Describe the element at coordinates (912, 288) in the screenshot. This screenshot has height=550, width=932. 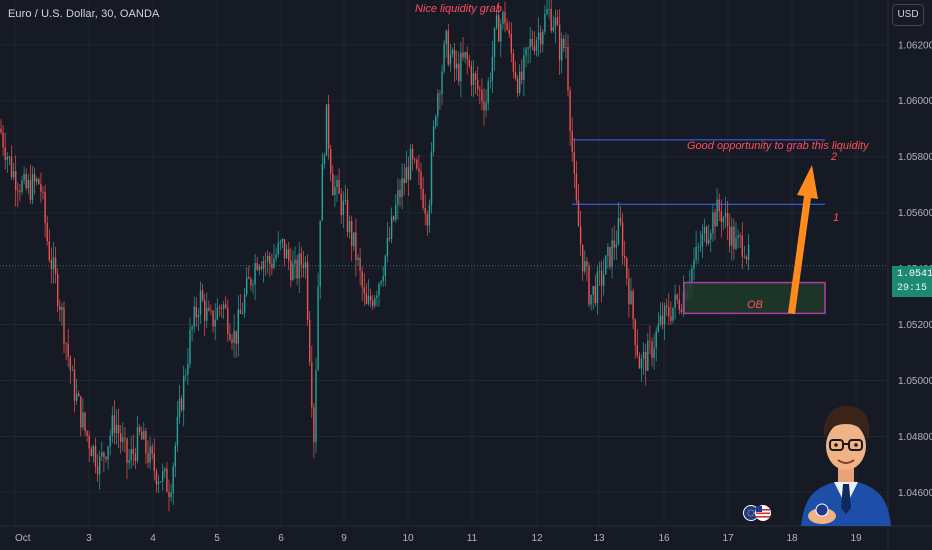
I see `bar-countdown: 29:15` at that location.